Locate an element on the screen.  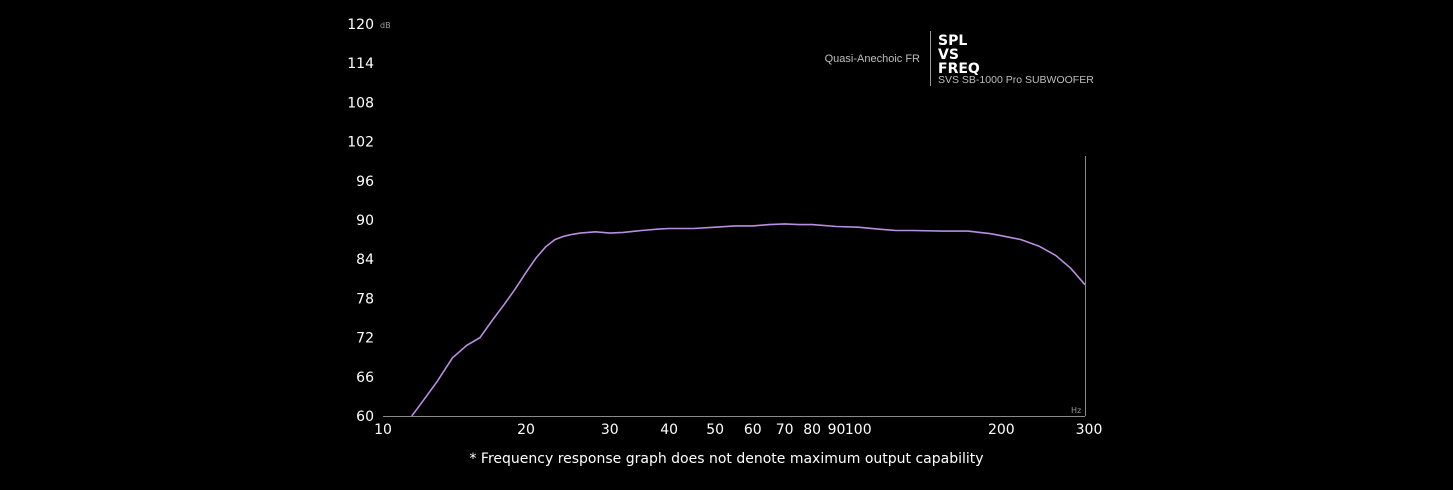
chart-subtitle: SVS SB-1000 Pro SUBWOOFER is located at coordinates (1016, 80).